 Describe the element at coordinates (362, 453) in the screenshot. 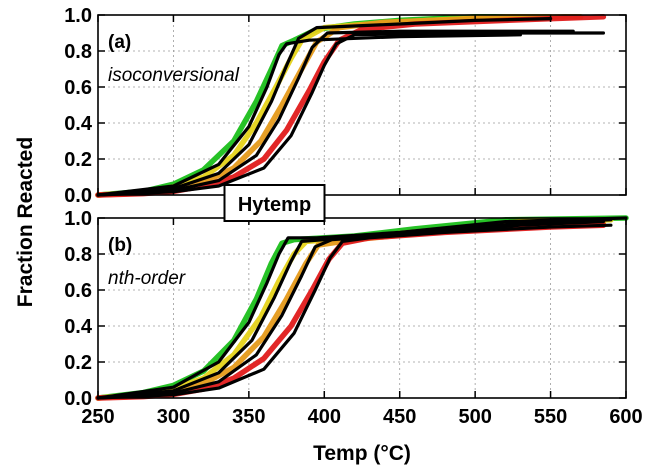

I see `x-axis-title: Temp (°C)` at that location.